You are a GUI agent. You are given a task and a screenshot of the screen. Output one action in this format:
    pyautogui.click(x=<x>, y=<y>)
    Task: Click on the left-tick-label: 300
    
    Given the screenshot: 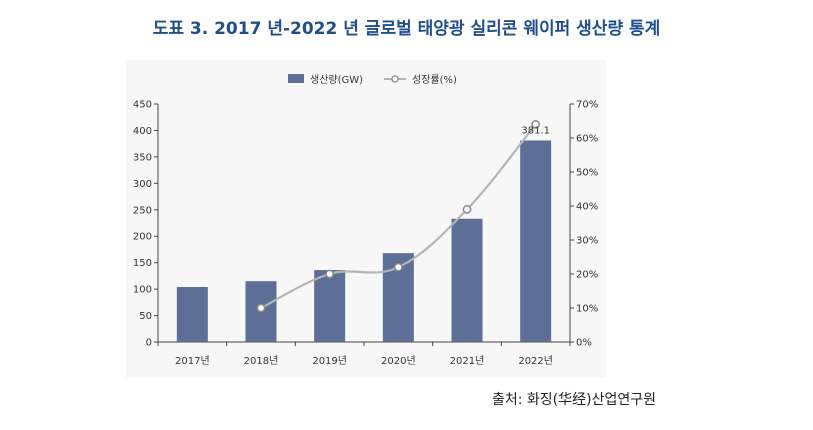 What is the action you would take?
    pyautogui.click(x=142, y=184)
    